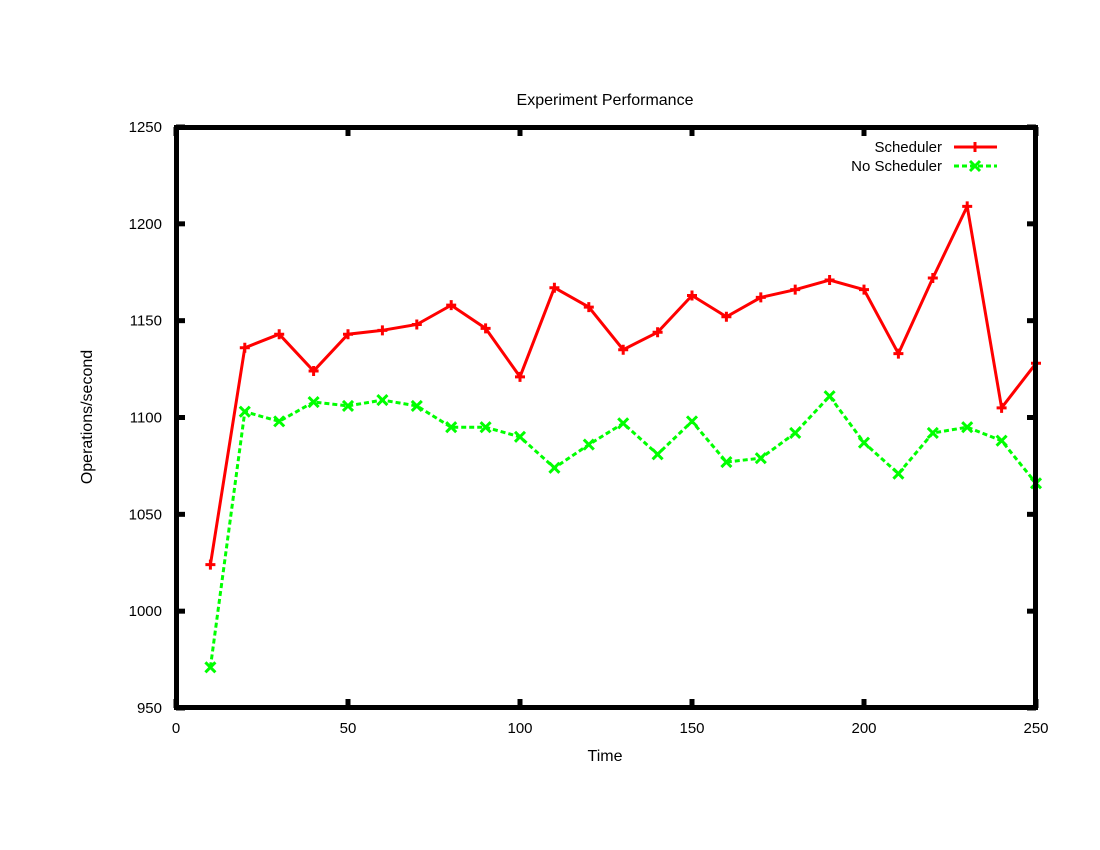  I want to click on x-tick-label: 100, so click(519, 728).